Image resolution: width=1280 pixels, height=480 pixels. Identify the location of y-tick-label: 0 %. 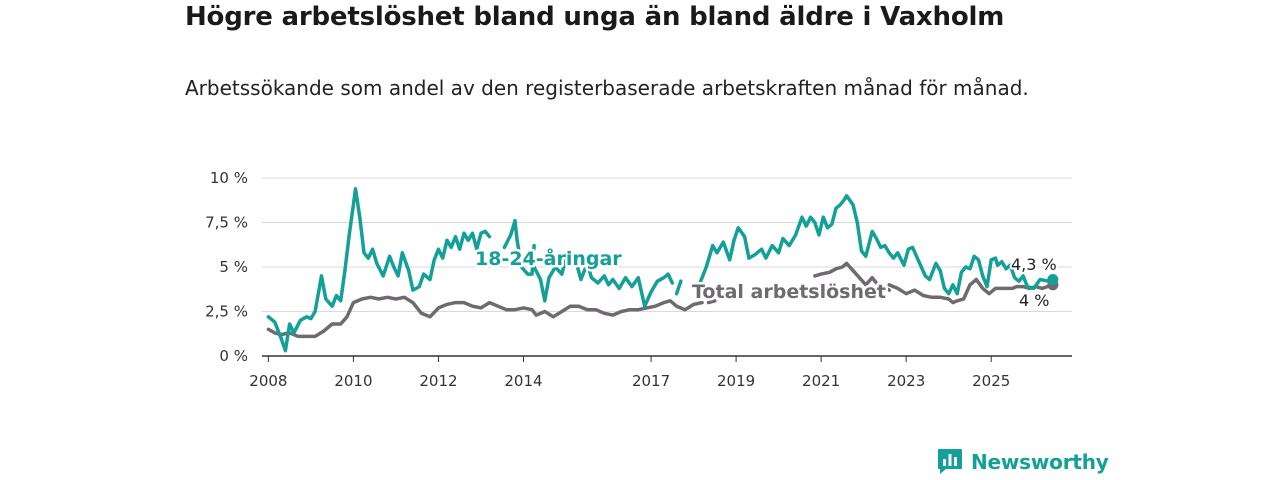
(233, 356).